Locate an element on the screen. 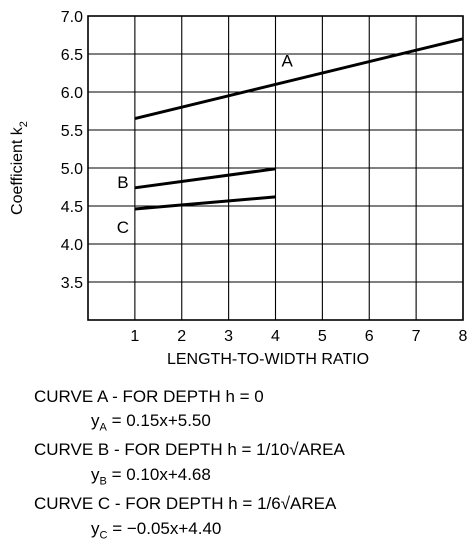  x-tick-label: 5 is located at coordinates (322, 336).